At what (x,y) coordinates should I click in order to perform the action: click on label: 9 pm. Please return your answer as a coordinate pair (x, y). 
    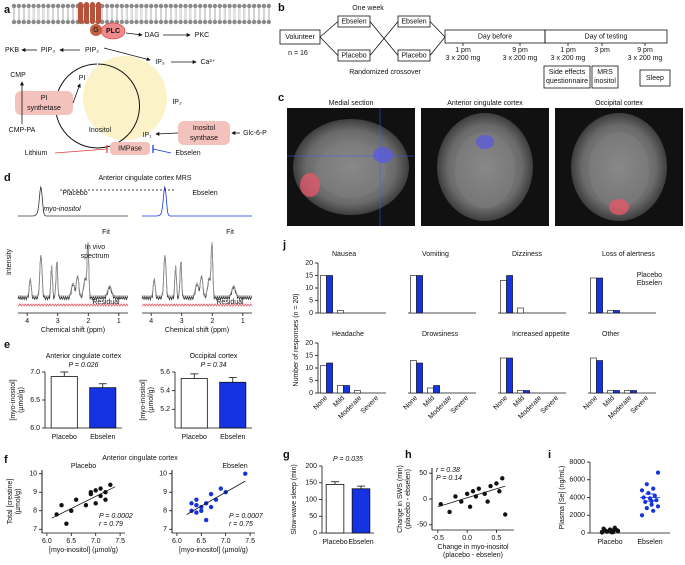
    Looking at the image, I should click on (645, 50).